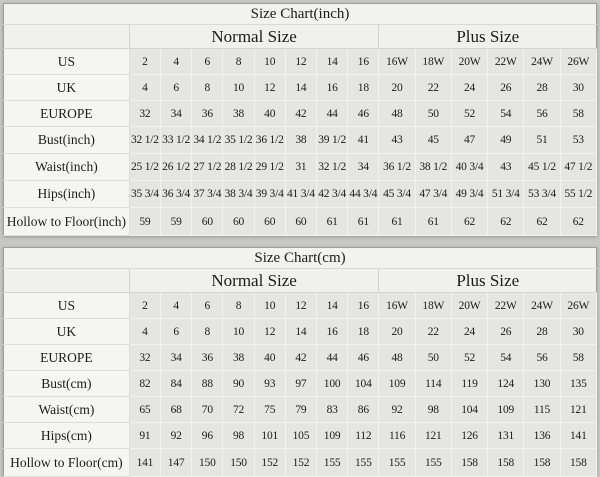 The width and height of the screenshot is (600, 477). I want to click on chart-title-inch: Size Chart(inch), so click(300, 14).